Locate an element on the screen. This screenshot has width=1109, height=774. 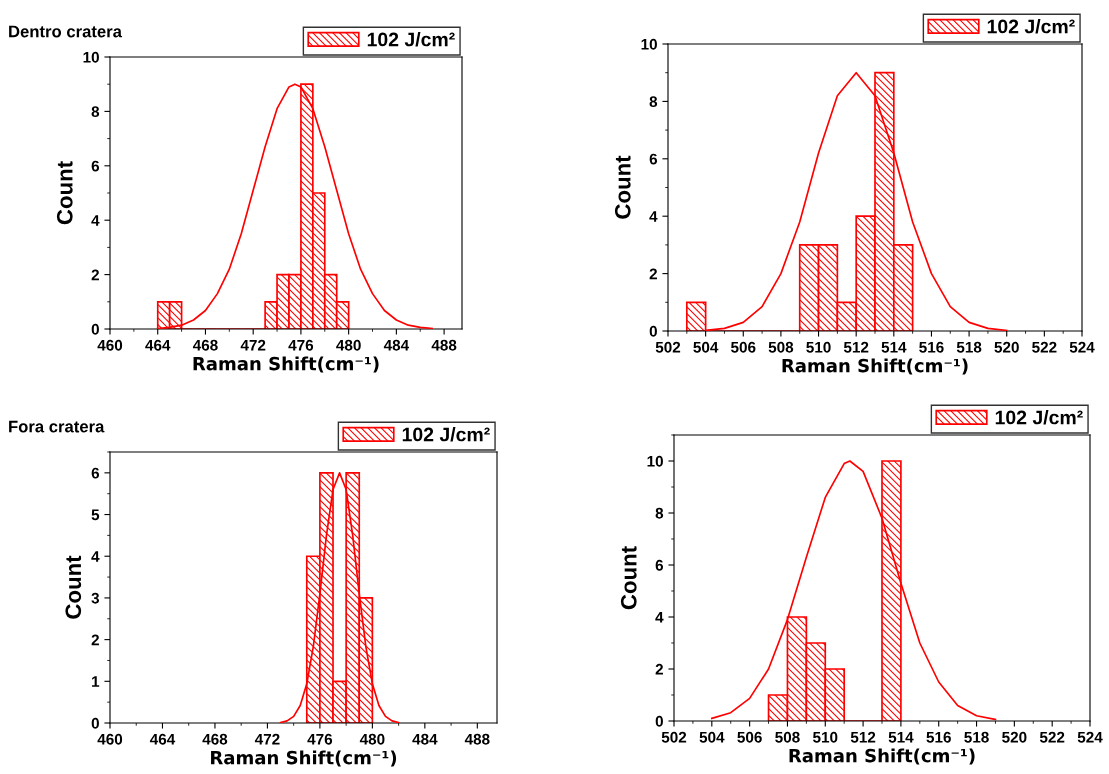
chart-title: Dentro cratera is located at coordinates (66, 31).